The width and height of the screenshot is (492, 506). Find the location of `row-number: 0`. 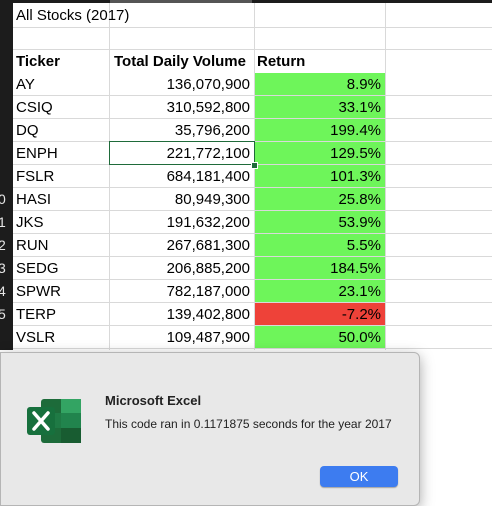

row-number: 0 is located at coordinates (3, 199).